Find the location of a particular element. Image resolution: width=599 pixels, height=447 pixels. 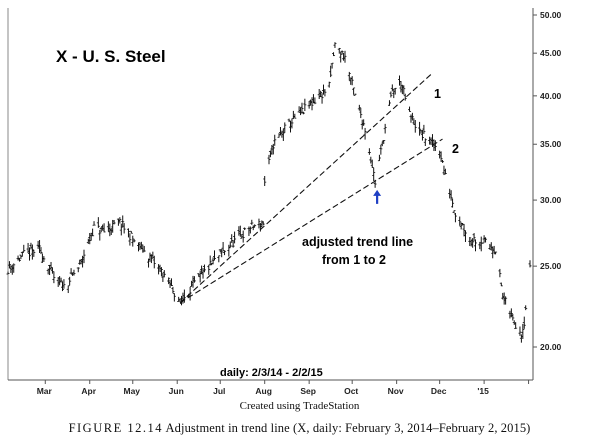

figure-number: FIGURE 12.14 is located at coordinates (115, 428).